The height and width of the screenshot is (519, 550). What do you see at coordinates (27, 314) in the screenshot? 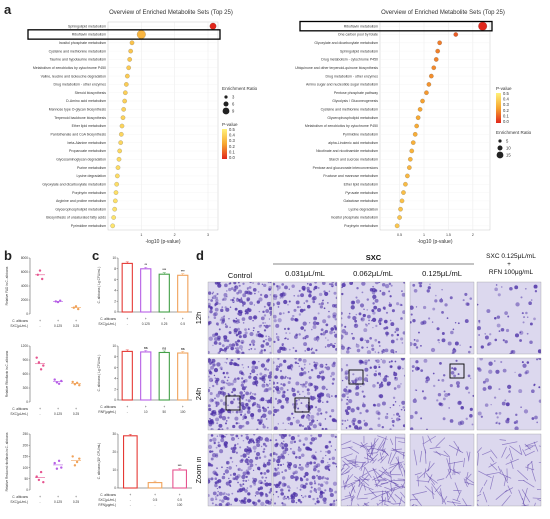
I see `y-tick-label: 0` at bounding box center [27, 314].